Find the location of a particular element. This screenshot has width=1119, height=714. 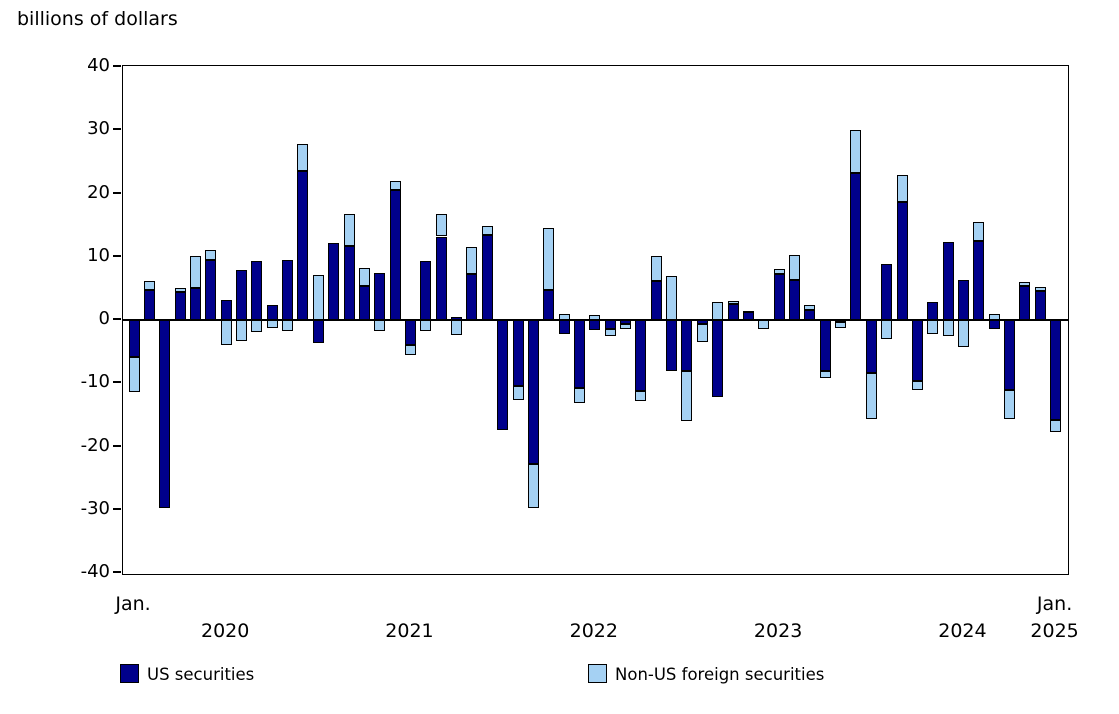

bar-oct-2024-us-securities is located at coordinates (1010, 355).